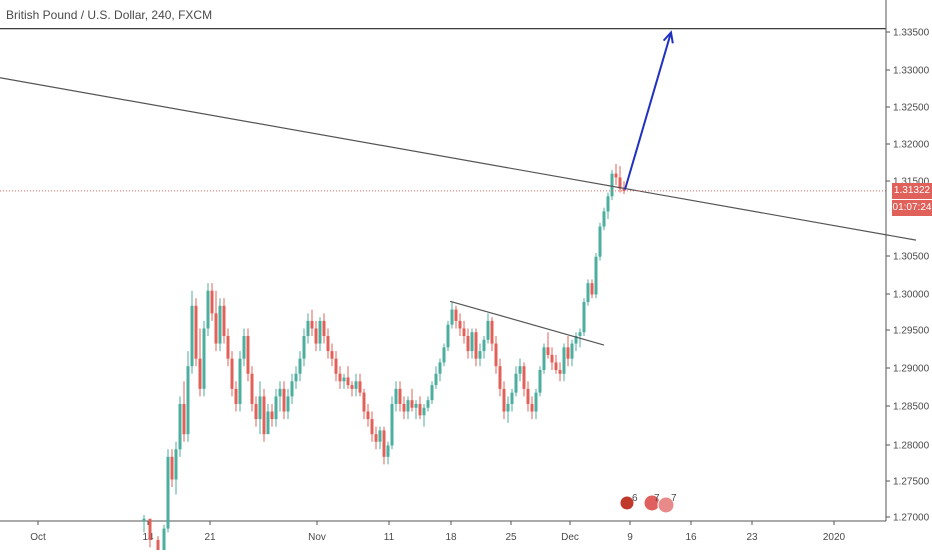  Describe the element at coordinates (912, 190) in the screenshot. I see `last-price-badge: 1.31322` at that location.